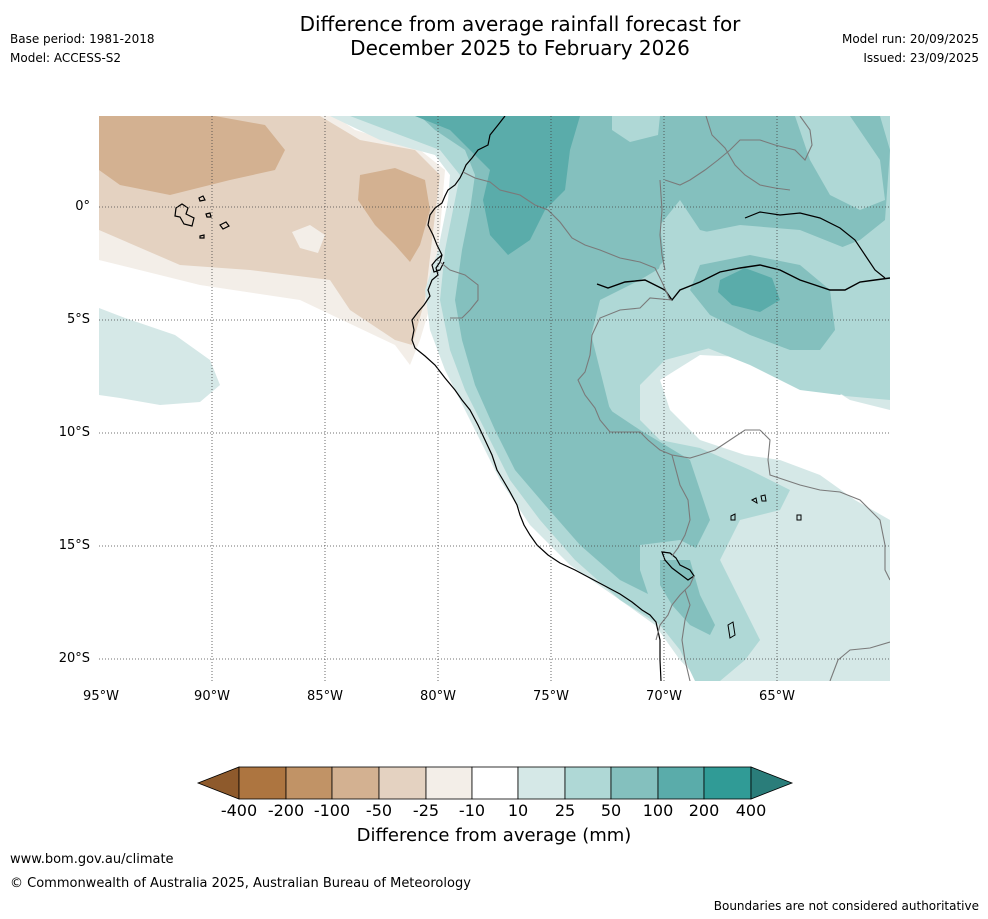  I want to click on base-period: Base period: 1981-2018, so click(82, 39).